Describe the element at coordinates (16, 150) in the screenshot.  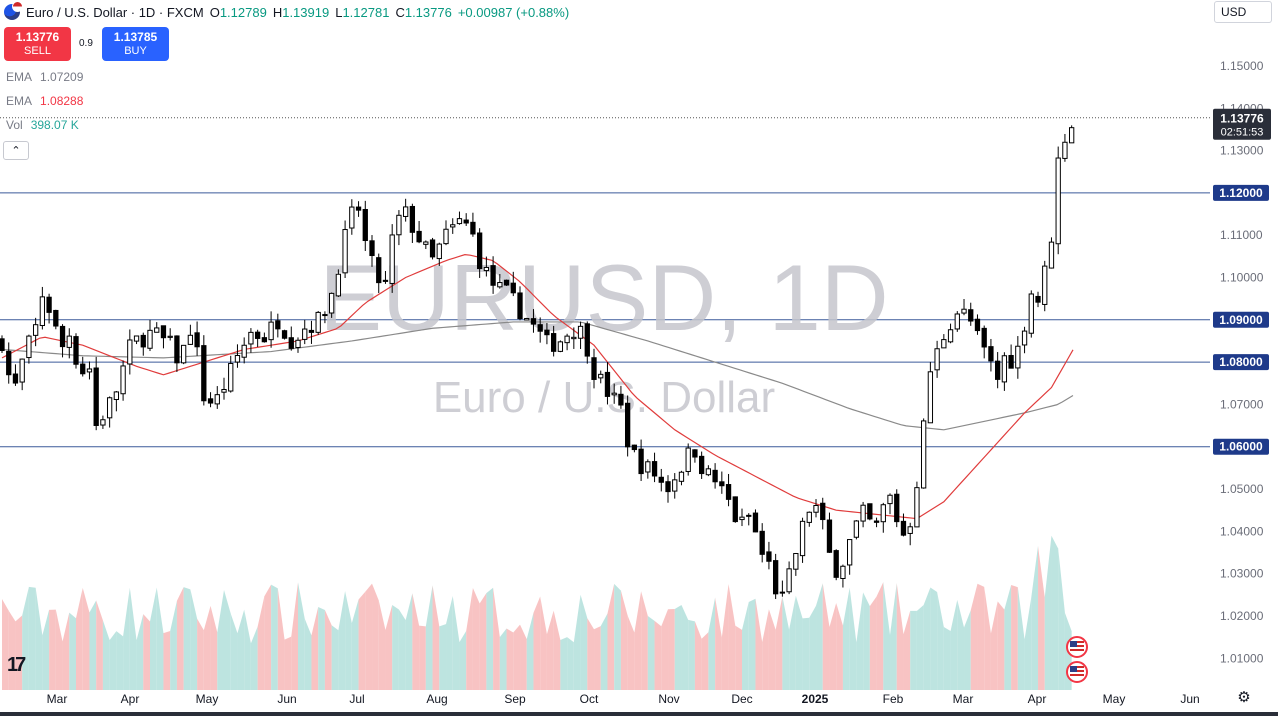
I see `chevron-up-icon: ⌃` at that location.